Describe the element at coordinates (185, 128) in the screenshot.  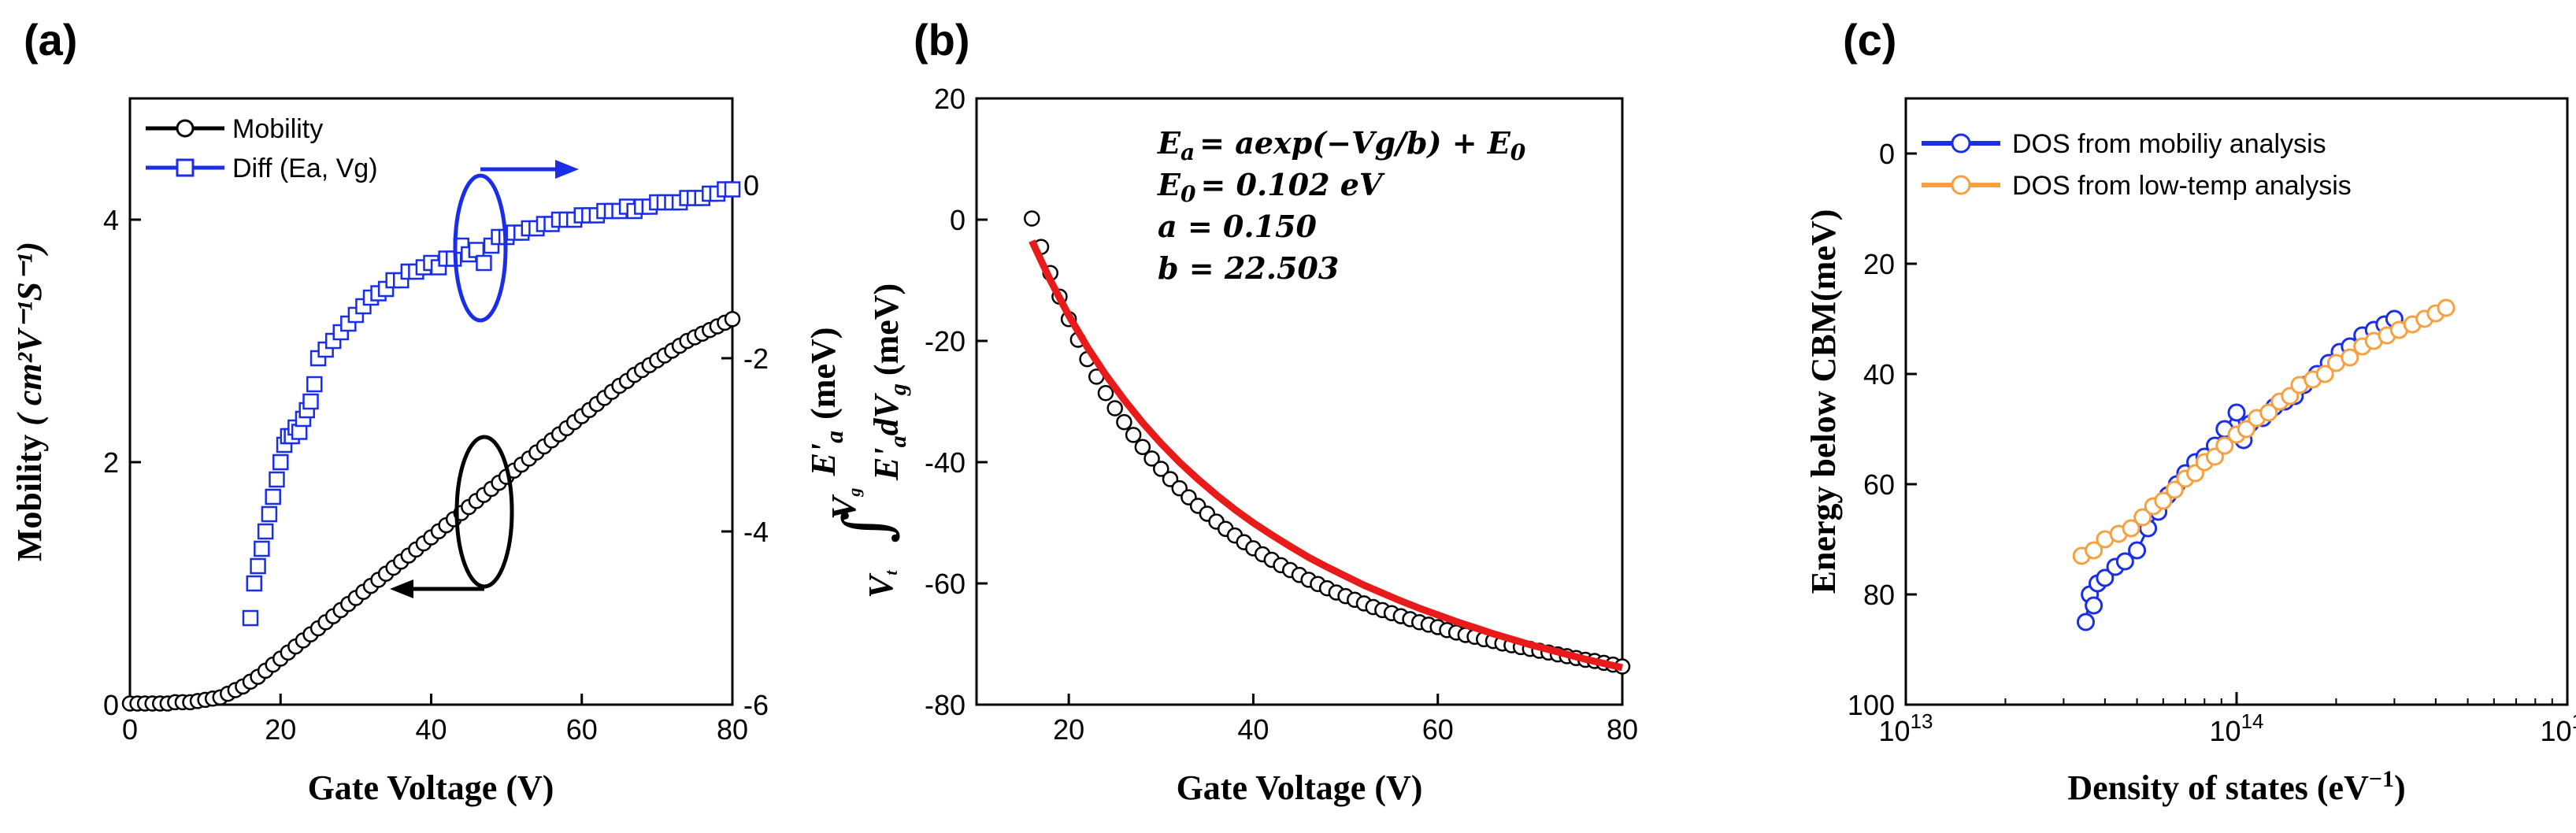
I see `legend-mobility-marker` at that location.